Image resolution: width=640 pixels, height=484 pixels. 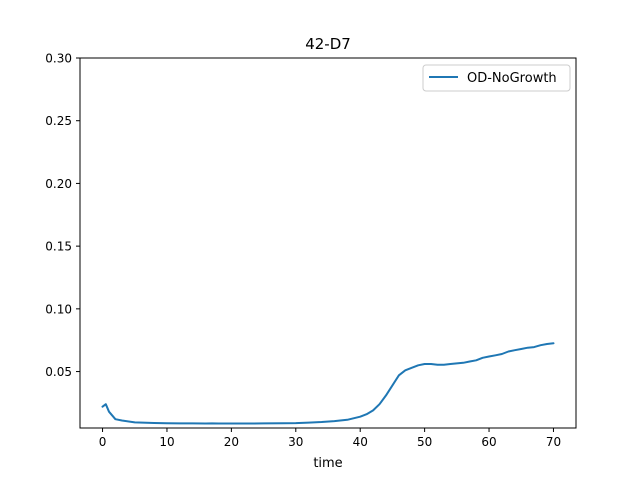 What do you see at coordinates (295, 442) in the screenshot?
I see `x-tick-label: 30` at bounding box center [295, 442].